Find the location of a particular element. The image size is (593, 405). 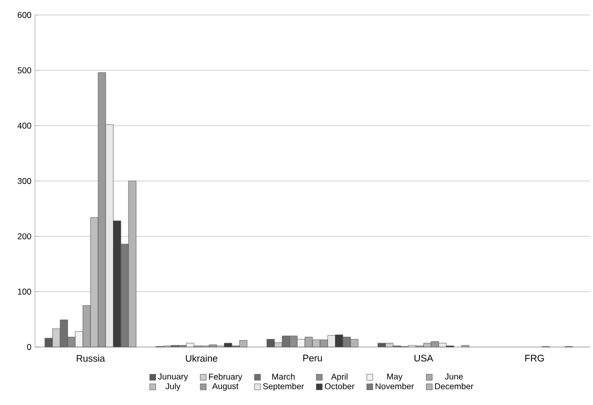

y-tick-label: 500 is located at coordinates (25, 70).